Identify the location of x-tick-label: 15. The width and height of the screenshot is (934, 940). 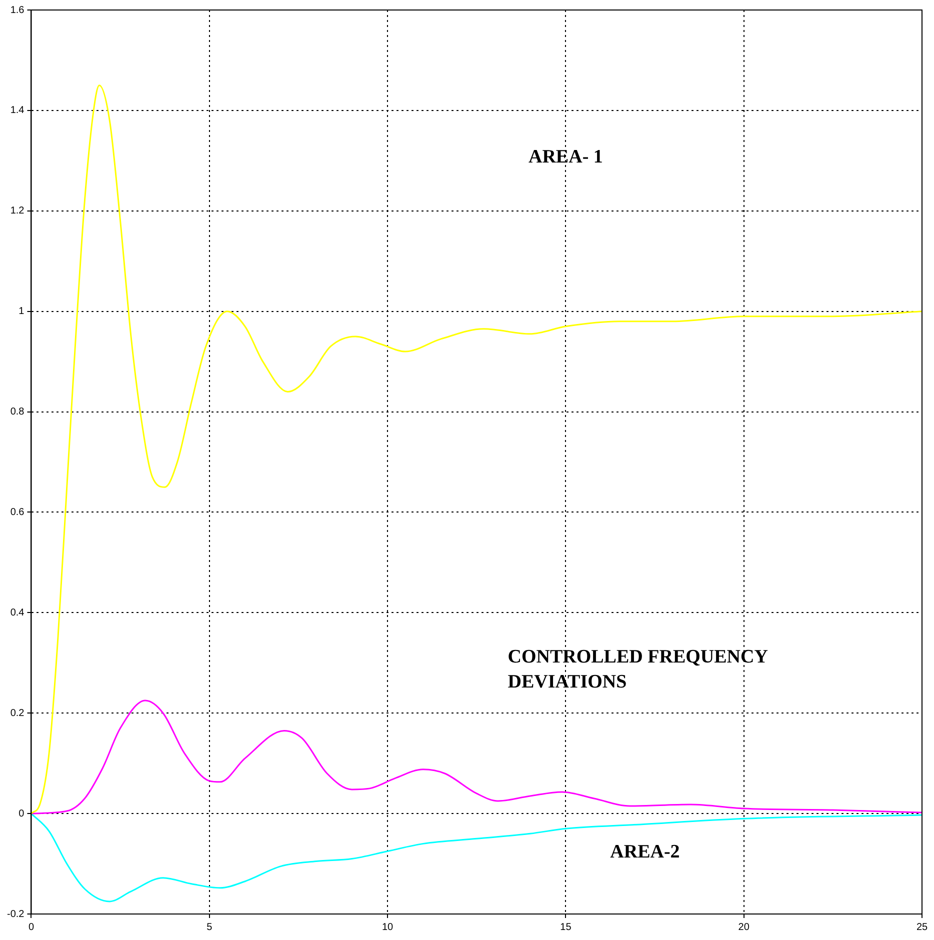
(566, 927).